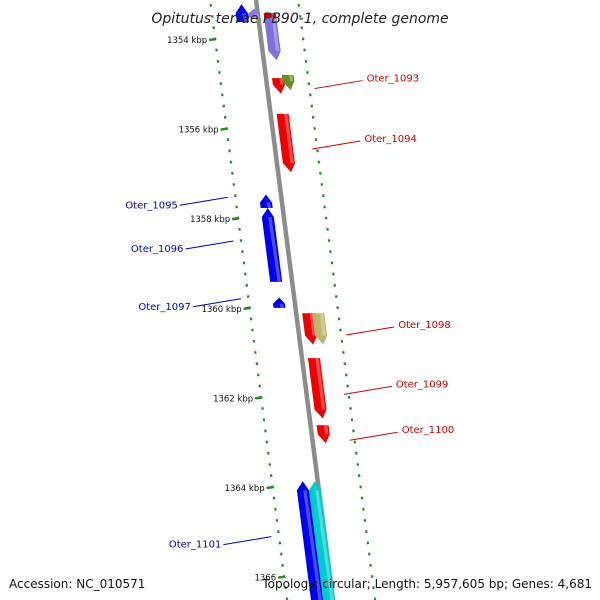 The height and width of the screenshot is (600, 600). Describe the element at coordinates (245, 489) in the screenshot. I see `scale-label: 1364 kbp` at that location.